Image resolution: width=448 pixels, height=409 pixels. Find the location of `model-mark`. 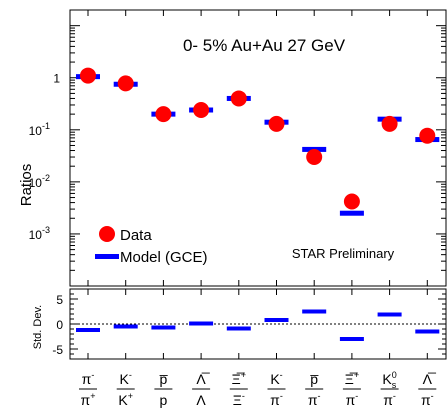

model-mark is located at coordinates (351, 213).